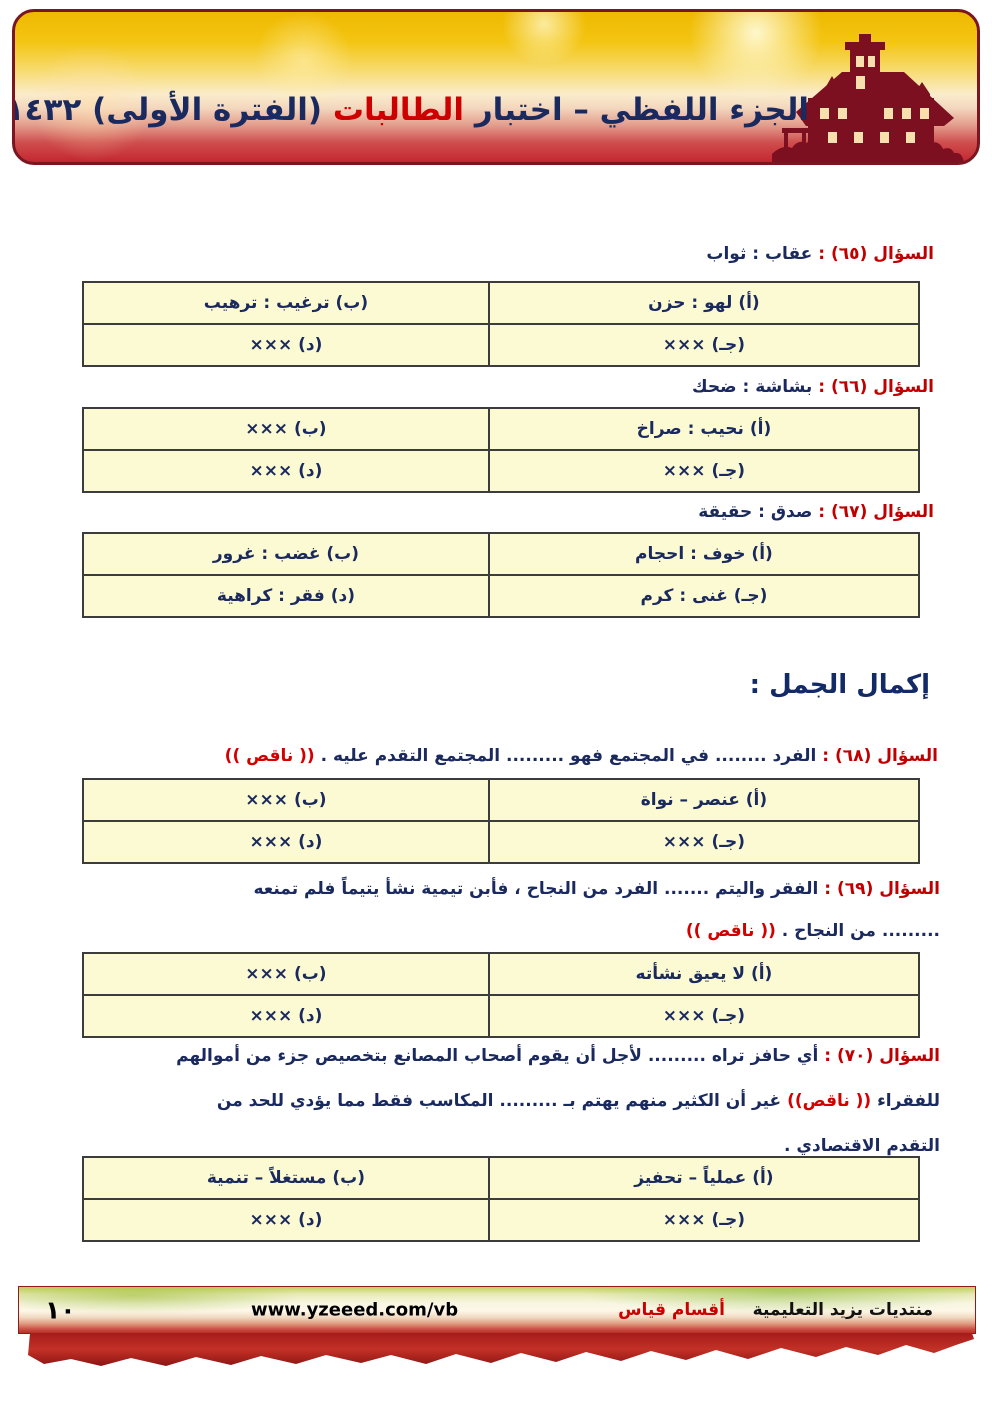 This screenshot has height=1403, width=992. I want to click on q69-body-line2: ......... من النجاح ., so click(857, 931).